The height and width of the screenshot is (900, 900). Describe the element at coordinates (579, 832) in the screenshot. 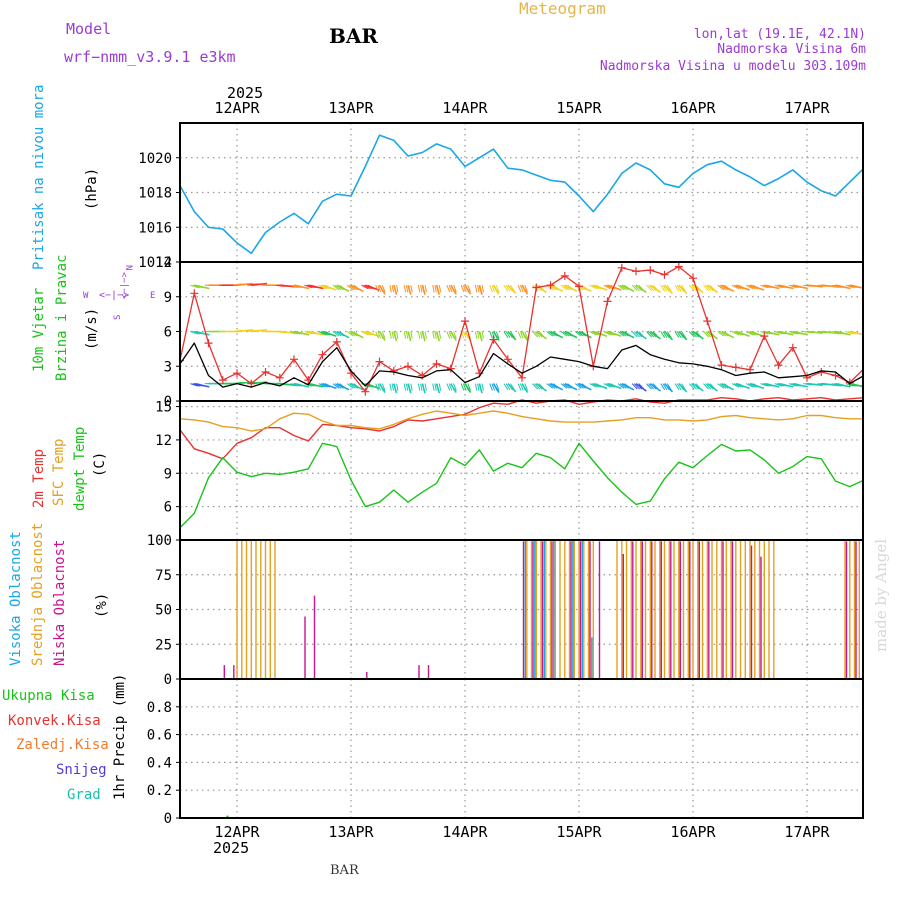

I see `date-label-bottom: 15APR` at that location.